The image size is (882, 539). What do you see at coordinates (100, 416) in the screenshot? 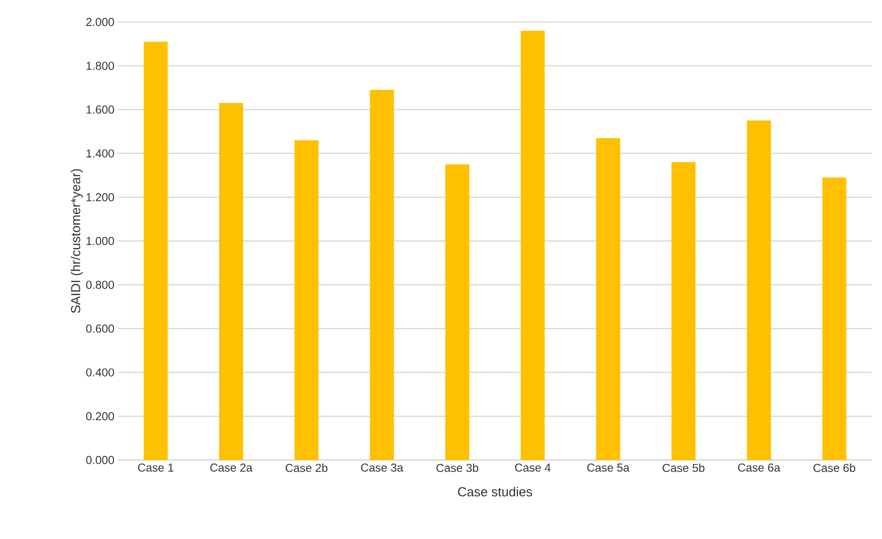
I see `y-tick-label: 0.200` at bounding box center [100, 416].